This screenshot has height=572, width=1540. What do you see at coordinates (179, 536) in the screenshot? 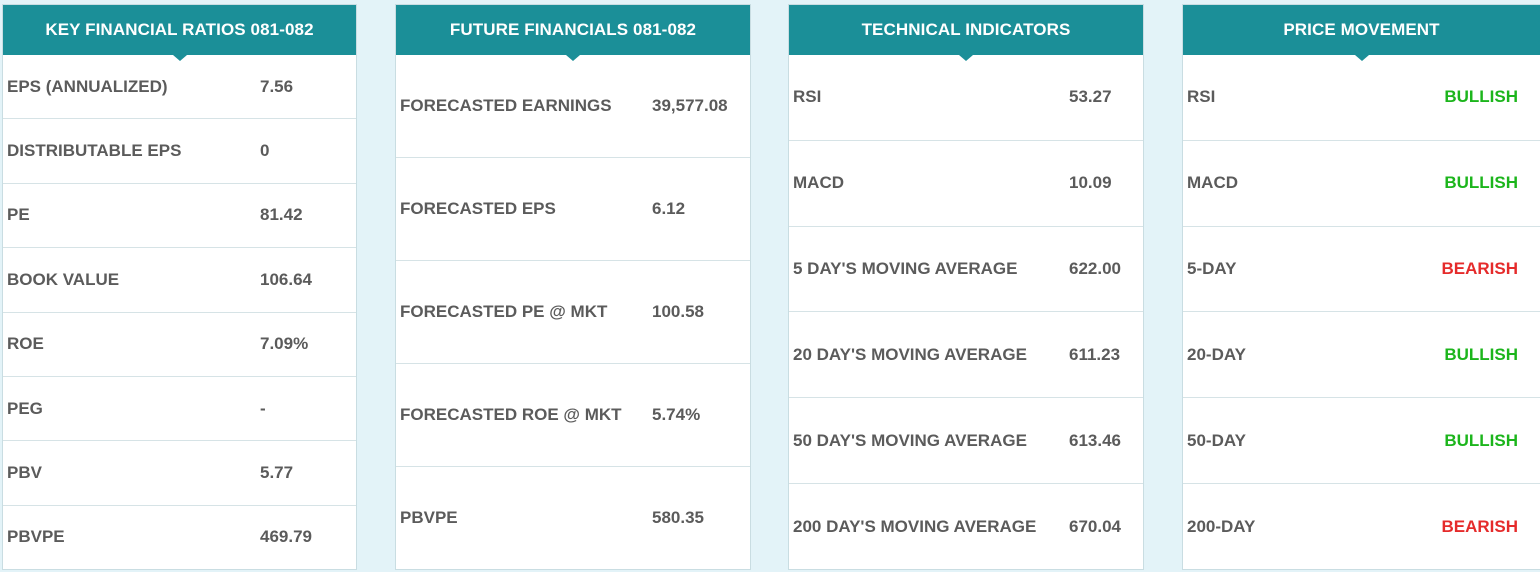
I see `table-row: PBVPE 469.79` at bounding box center [179, 536].